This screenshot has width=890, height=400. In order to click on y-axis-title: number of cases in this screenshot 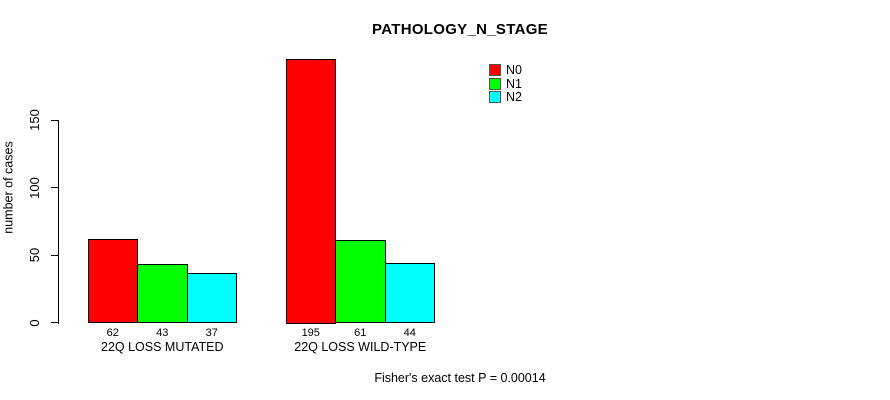, I will do `click(8, 187)`.